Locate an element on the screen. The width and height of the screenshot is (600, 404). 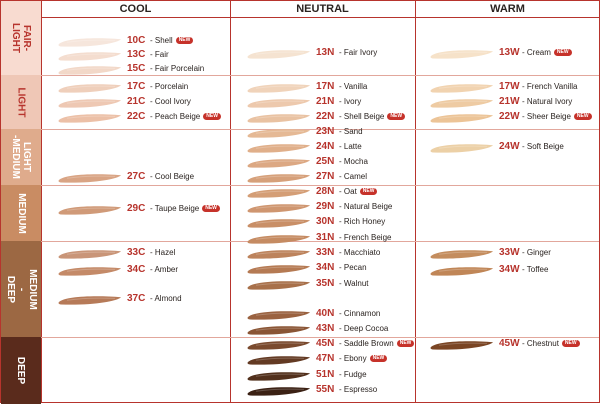
shade-name-text: Almond is located at coordinates (168, 298).